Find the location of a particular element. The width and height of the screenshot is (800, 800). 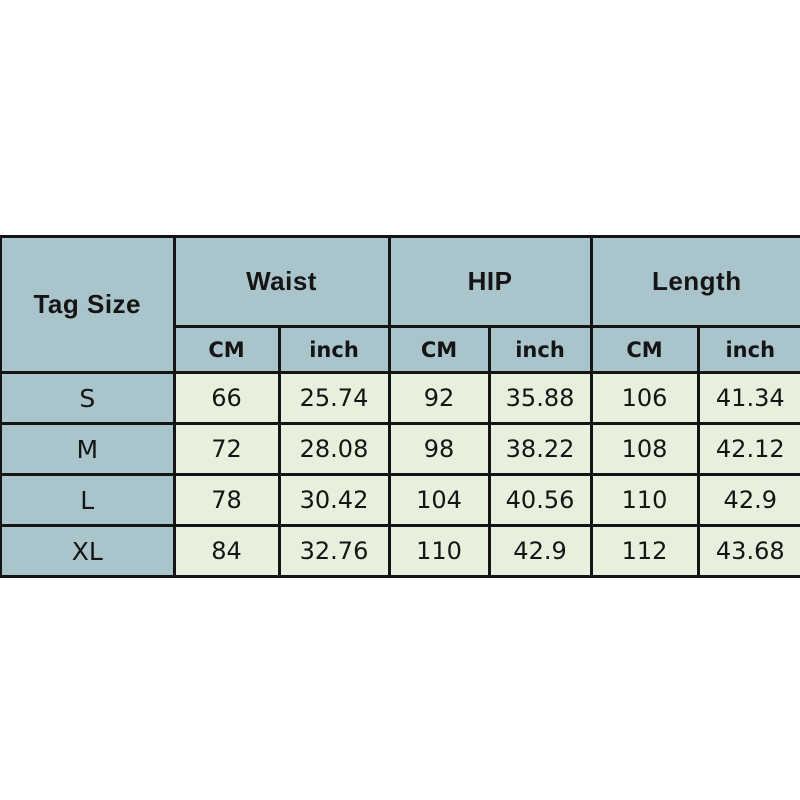

cell-value: 32.76 is located at coordinates (334, 551).